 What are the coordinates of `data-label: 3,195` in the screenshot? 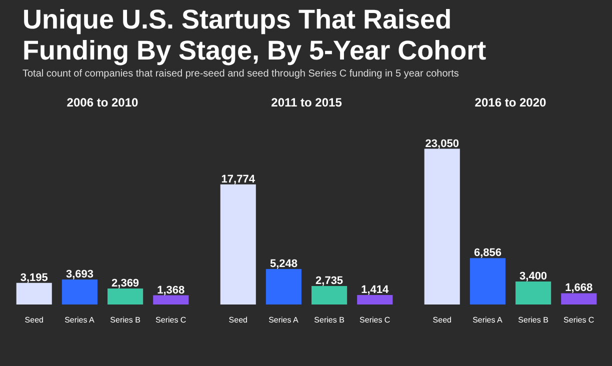 It's located at (34, 278).